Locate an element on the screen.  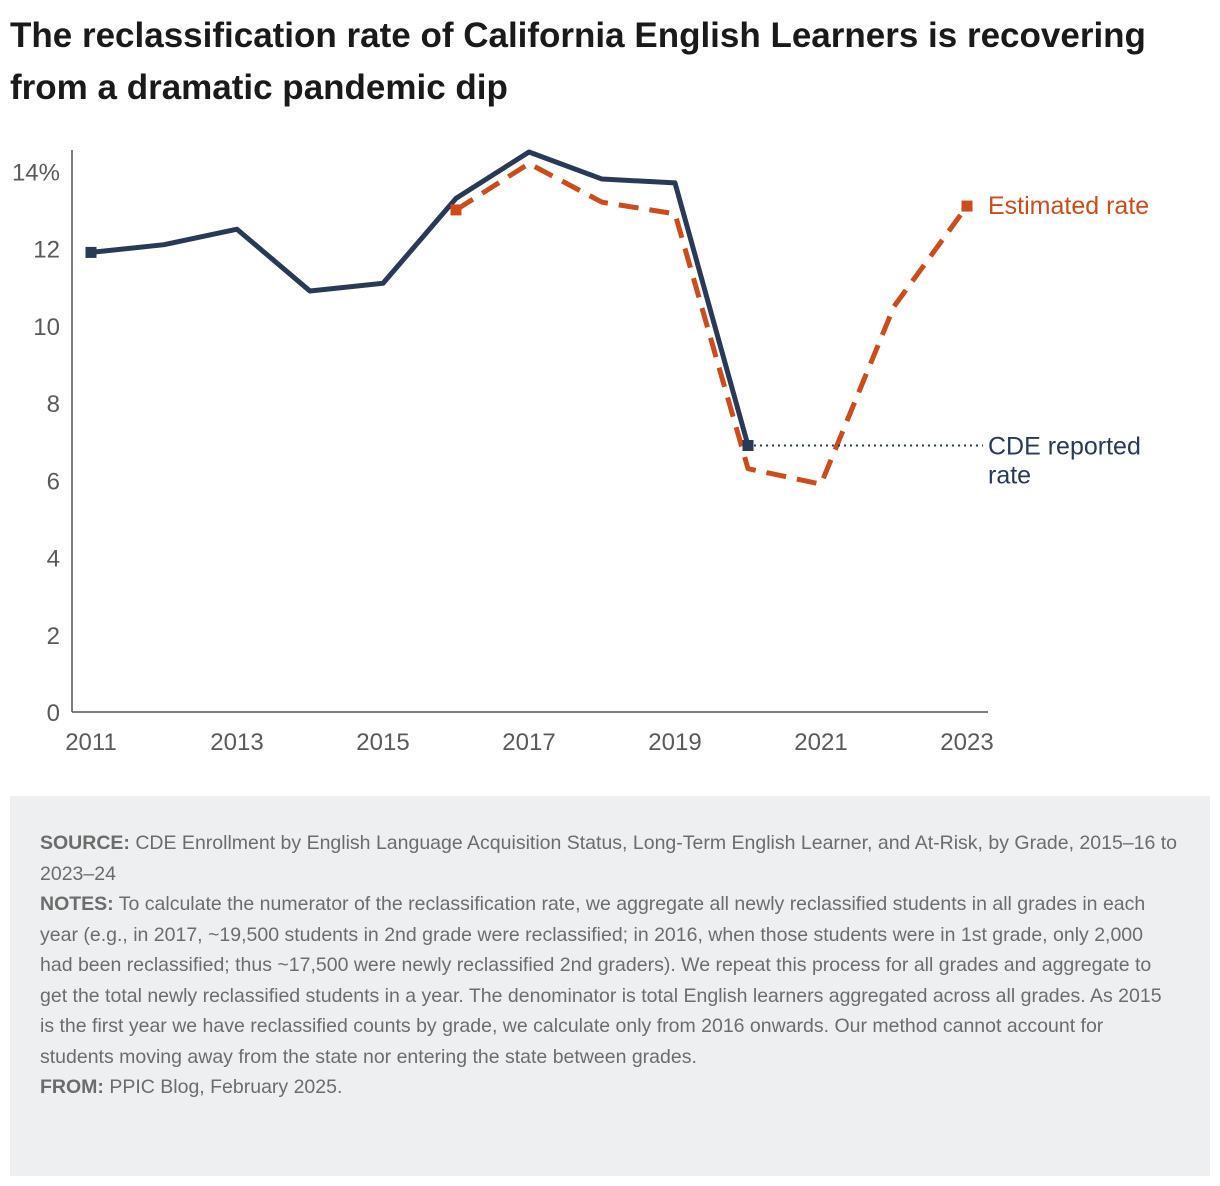
source-label: SOURCE: is located at coordinates (85, 843).